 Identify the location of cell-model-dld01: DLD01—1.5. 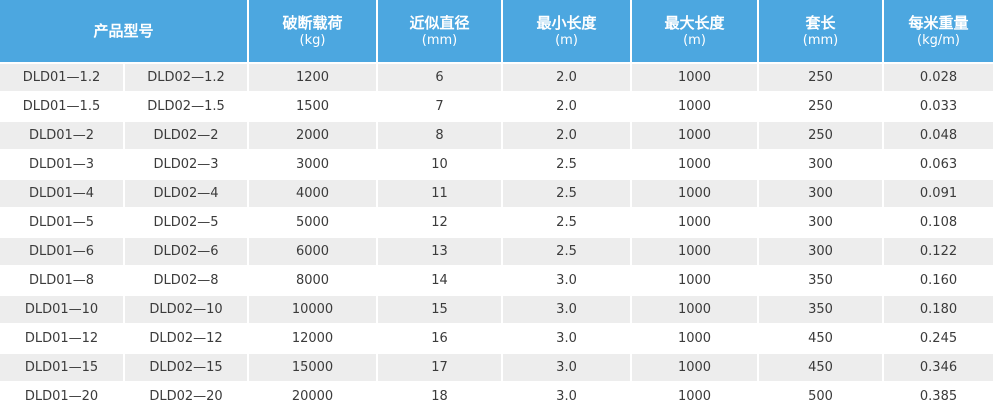
(62, 107).